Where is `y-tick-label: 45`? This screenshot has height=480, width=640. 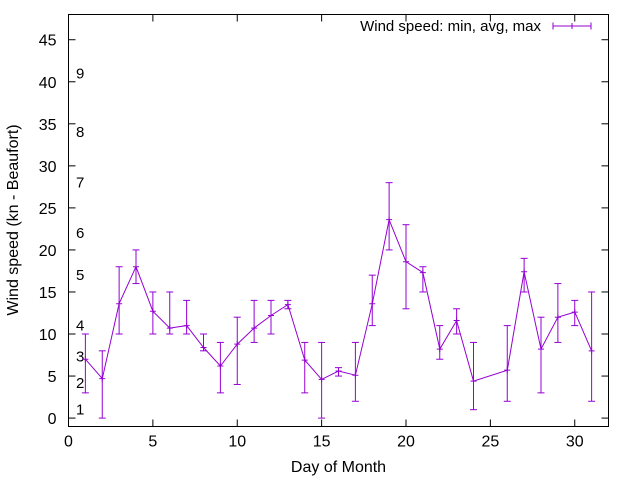
y-tick-label: 45 is located at coordinates (48, 41).